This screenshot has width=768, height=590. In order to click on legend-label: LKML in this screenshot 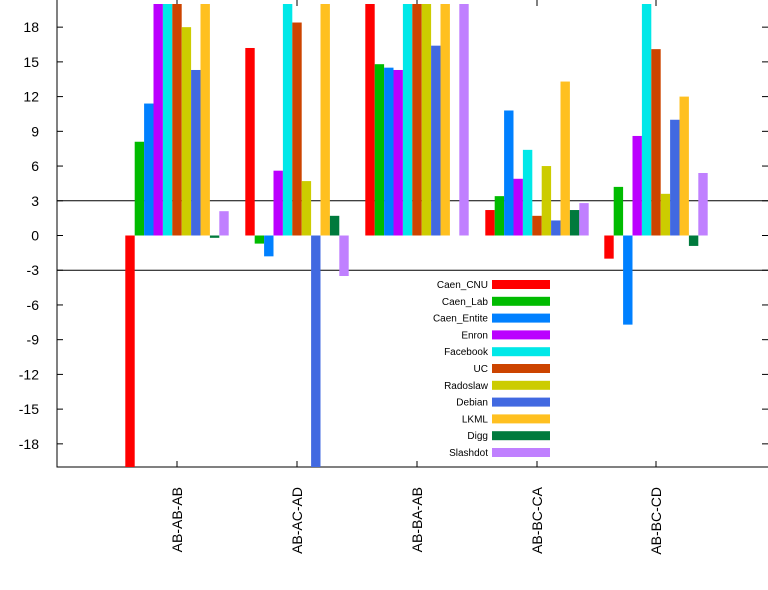, I will do `click(475, 419)`.